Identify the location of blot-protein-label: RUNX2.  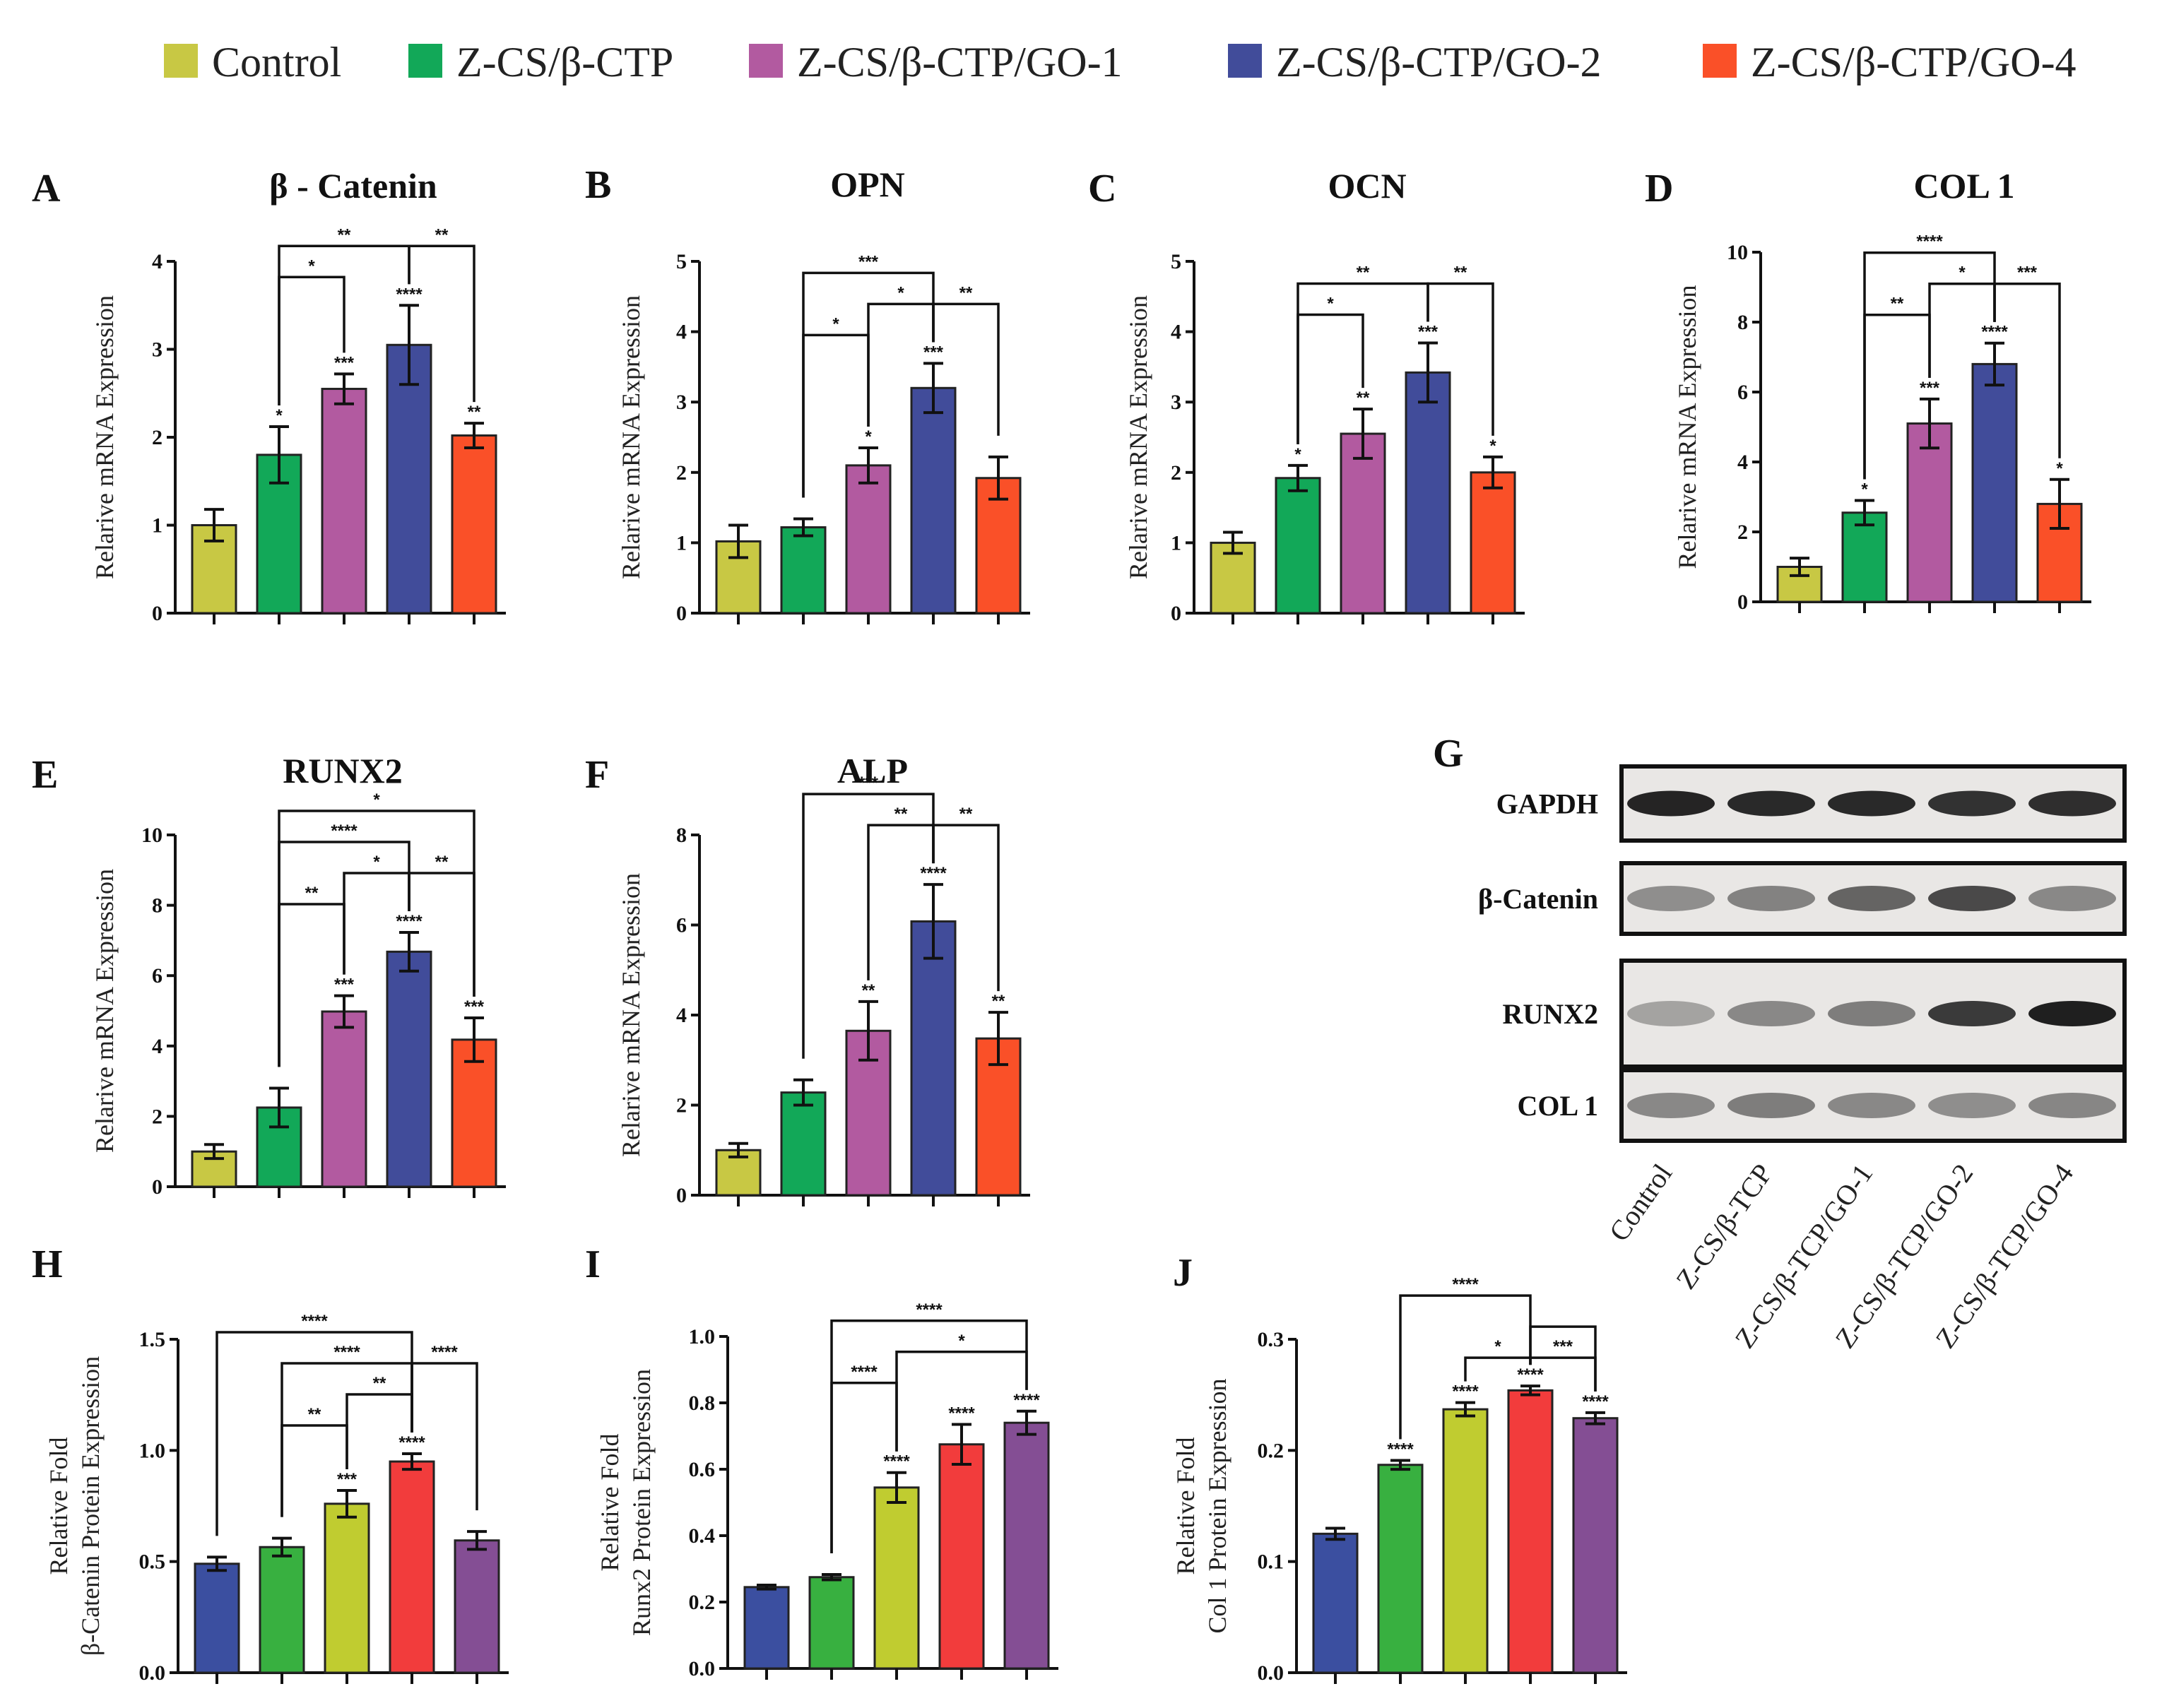
(1550, 1014).